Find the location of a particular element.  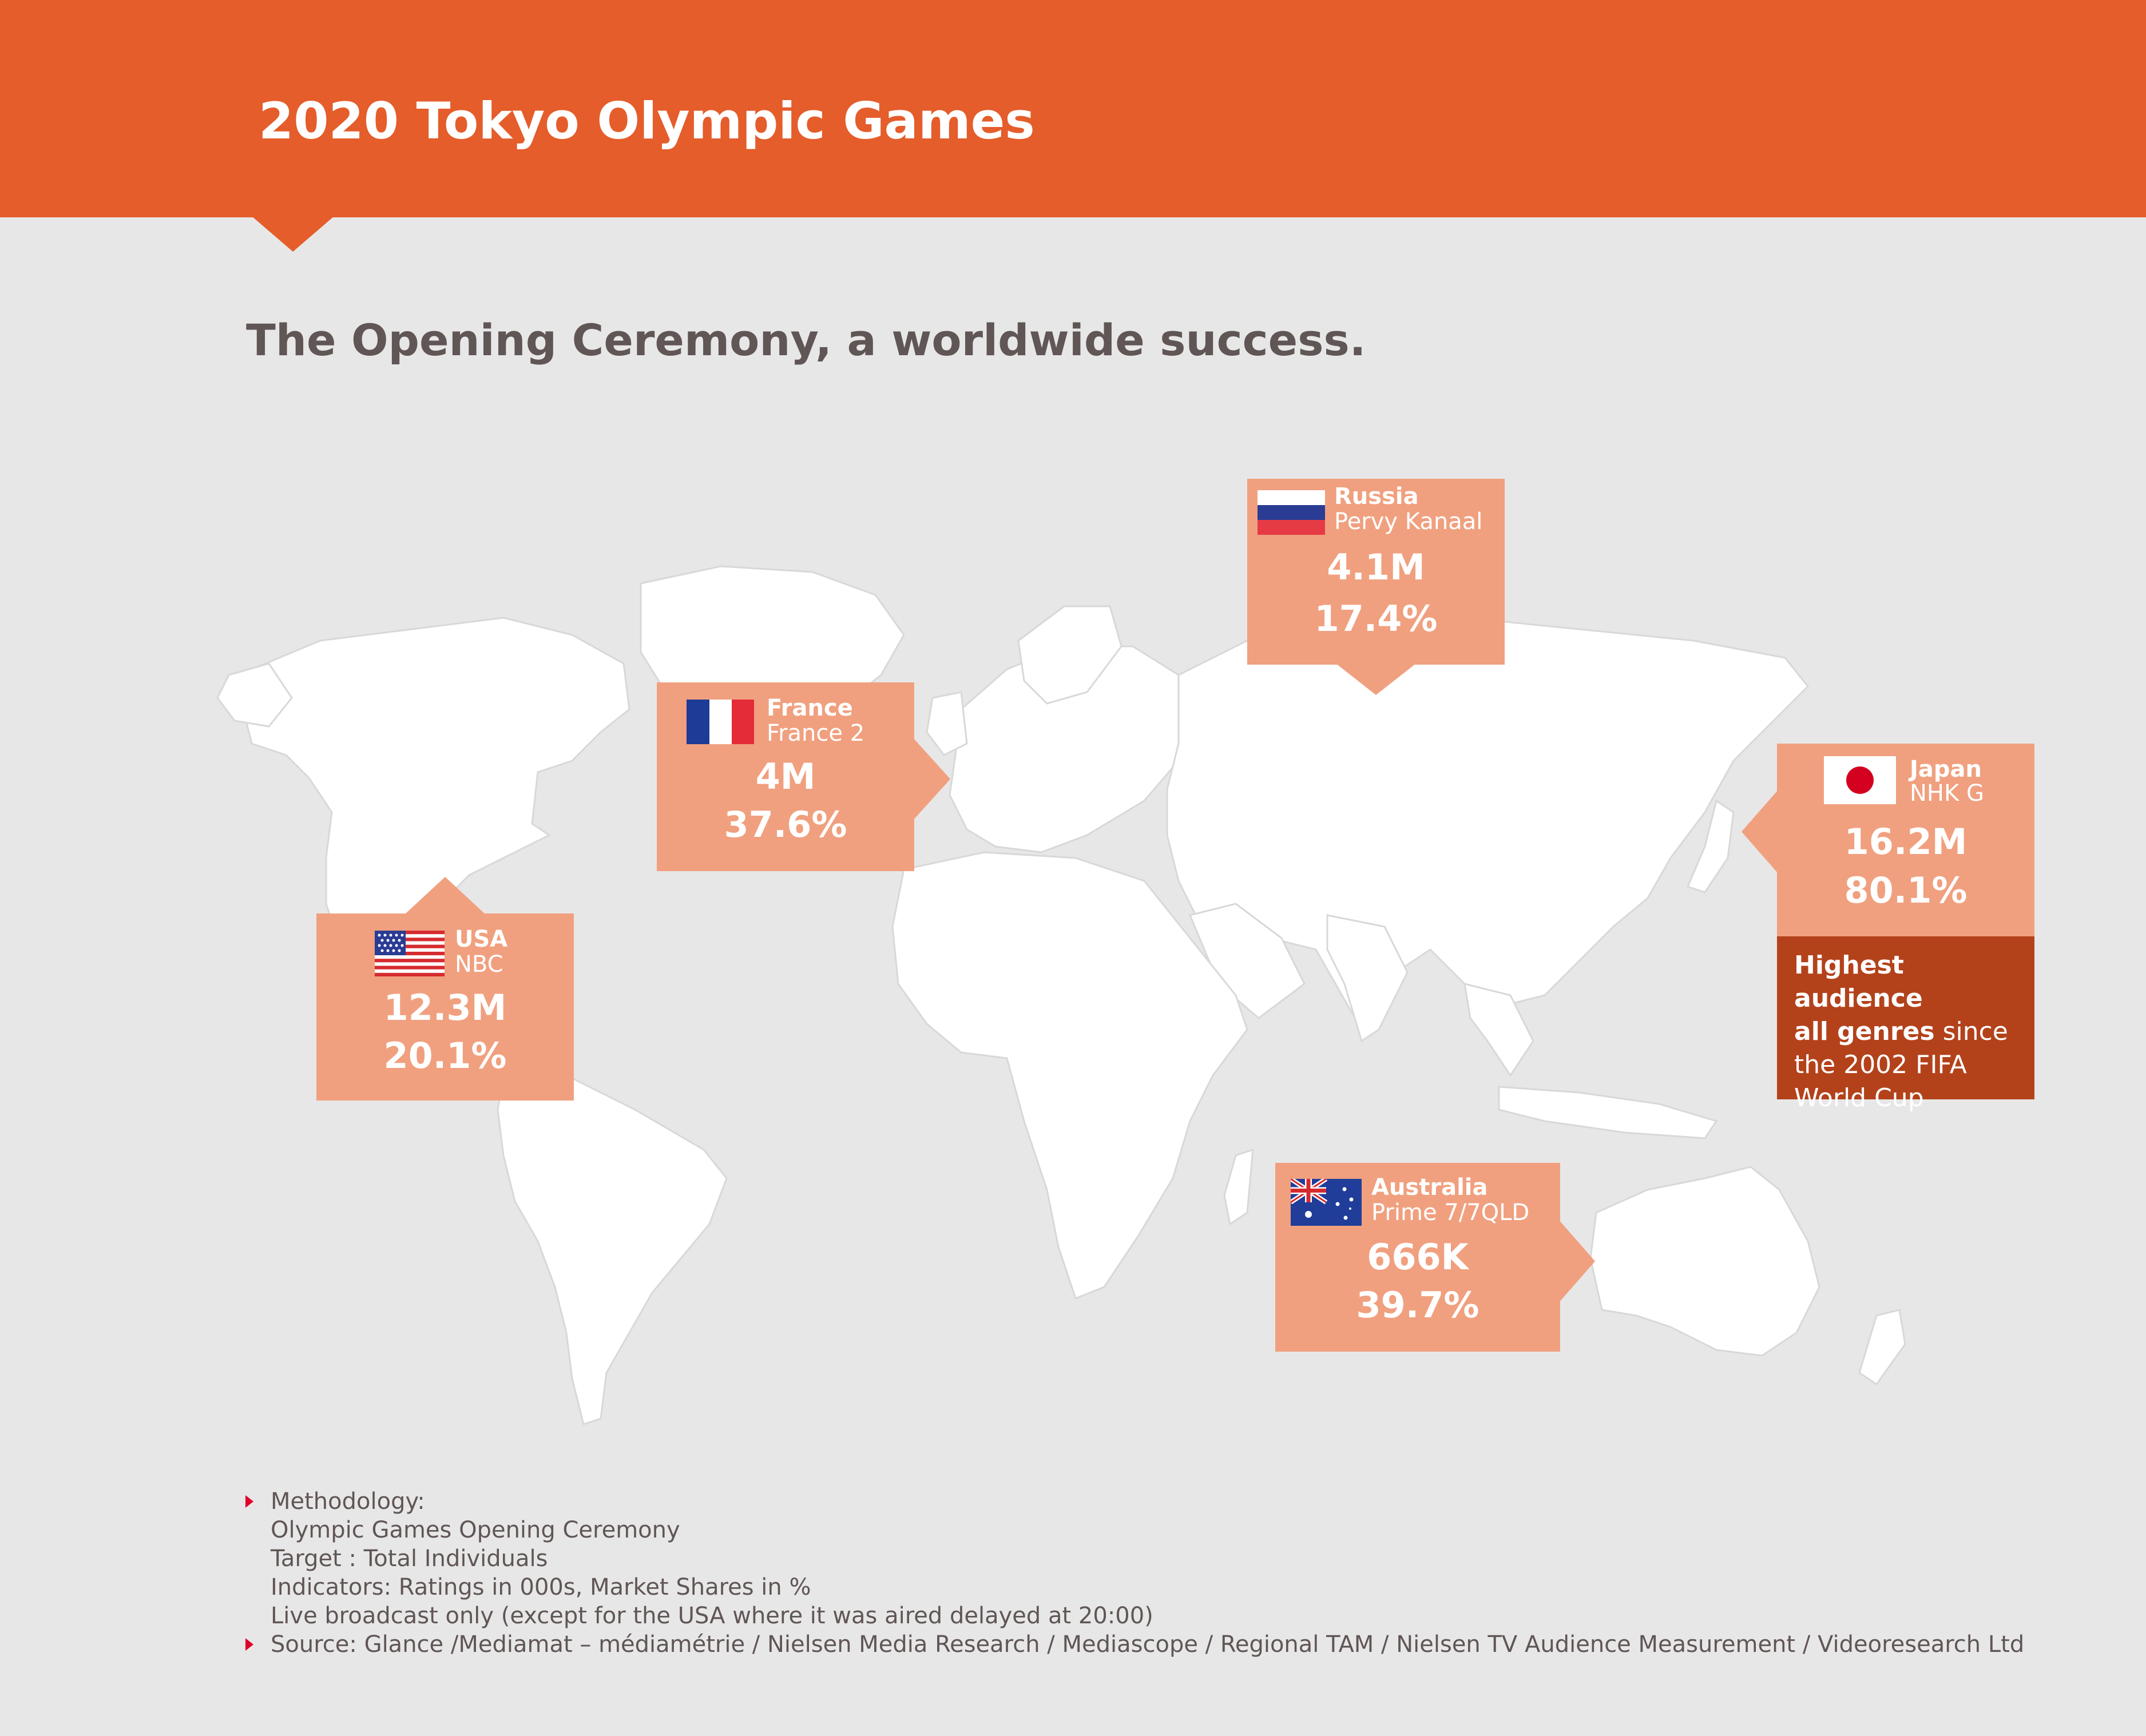

header-banner is located at coordinates (1073, 108).